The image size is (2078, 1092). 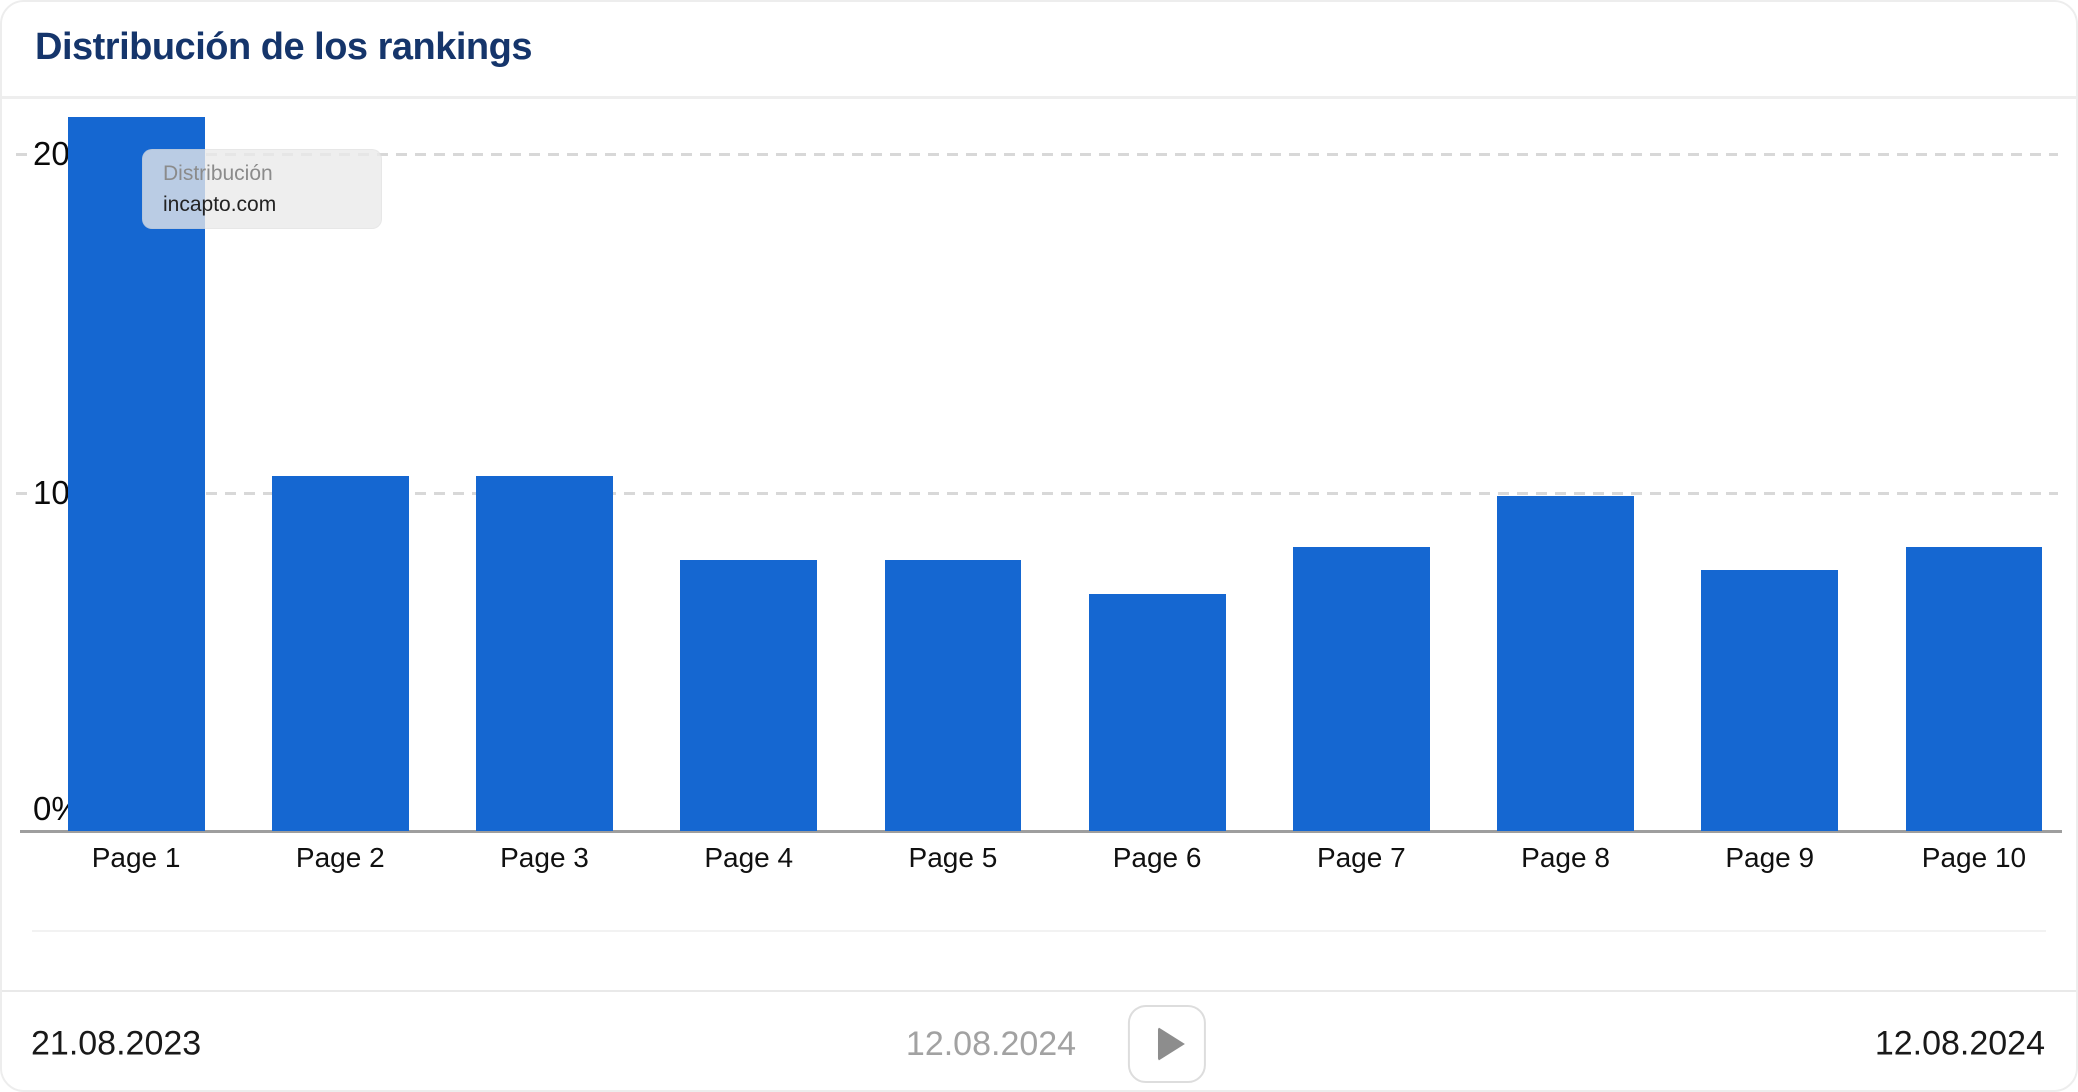 I want to click on timeline-end-date: 12.08.2024, so click(x=1959, y=1043).